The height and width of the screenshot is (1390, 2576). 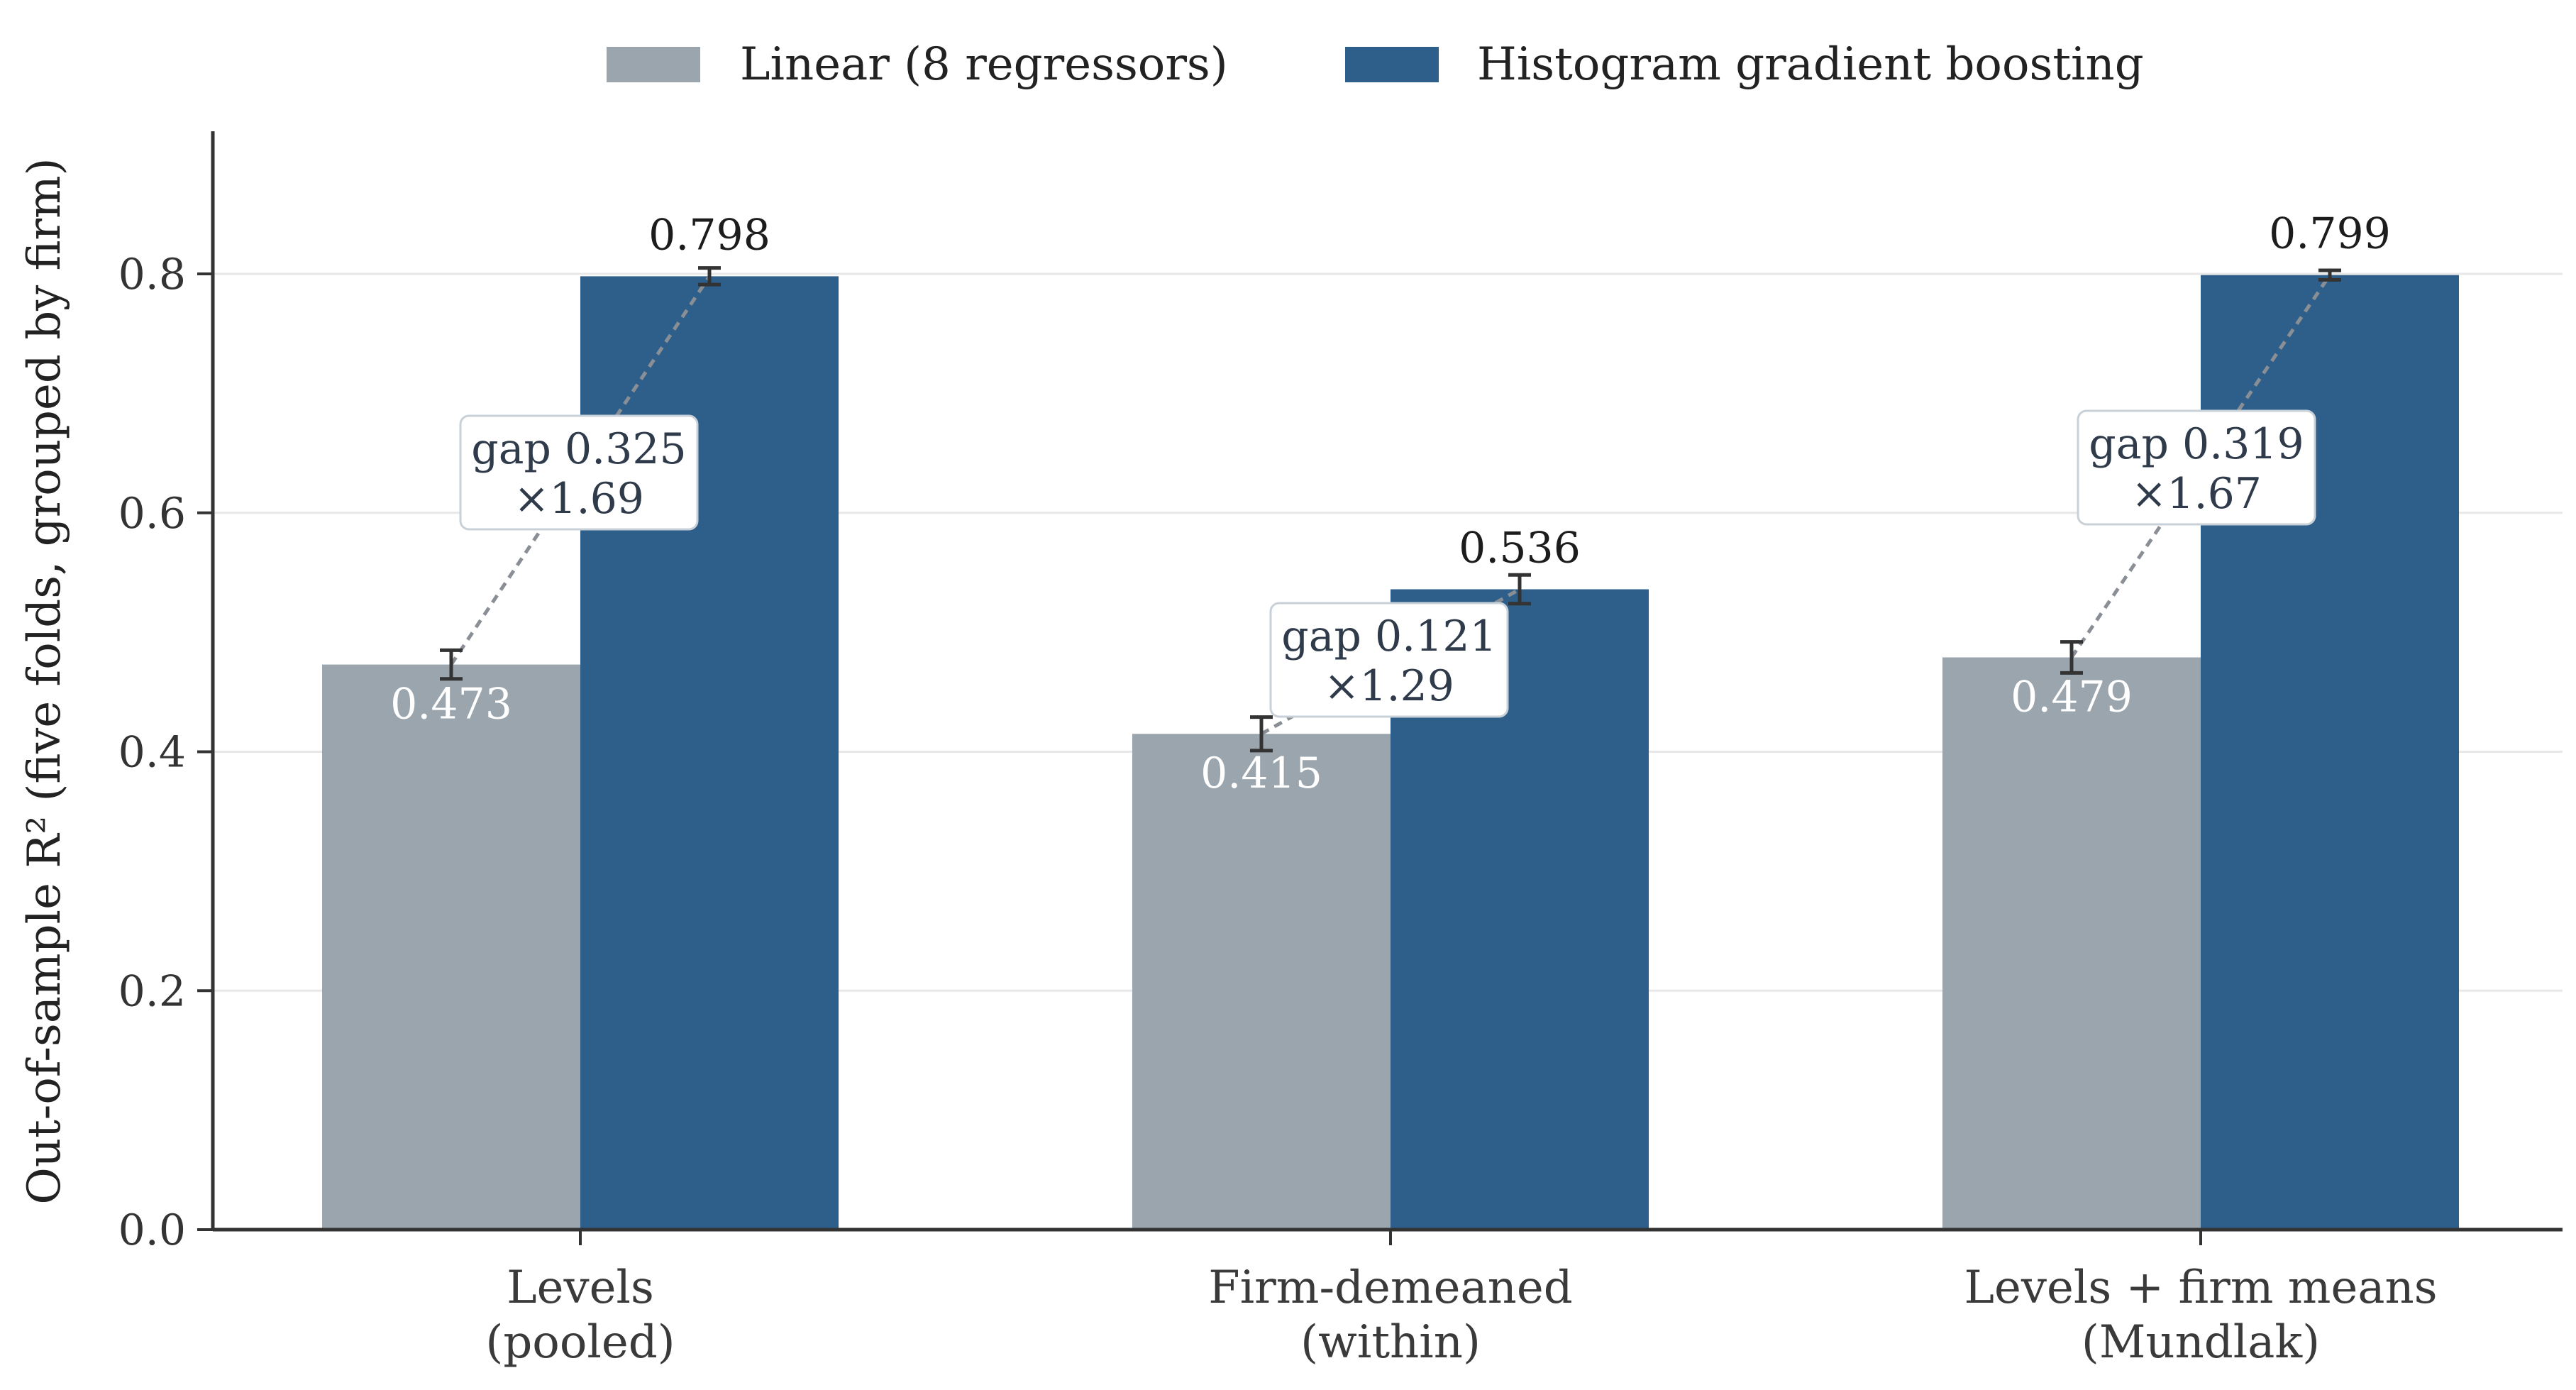 I want to click on x-category-label: Levels, so click(x=580, y=1288).